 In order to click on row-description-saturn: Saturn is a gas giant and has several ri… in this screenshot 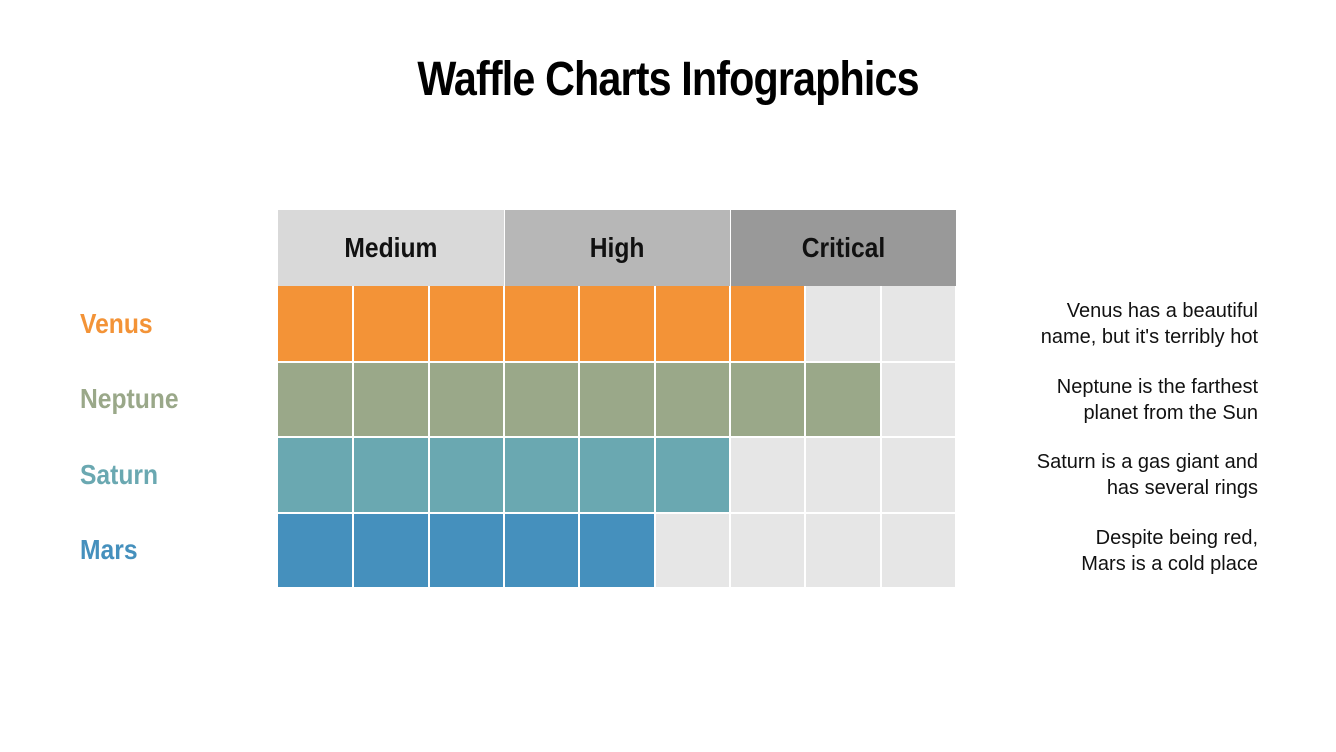, I will do `click(1147, 475)`.